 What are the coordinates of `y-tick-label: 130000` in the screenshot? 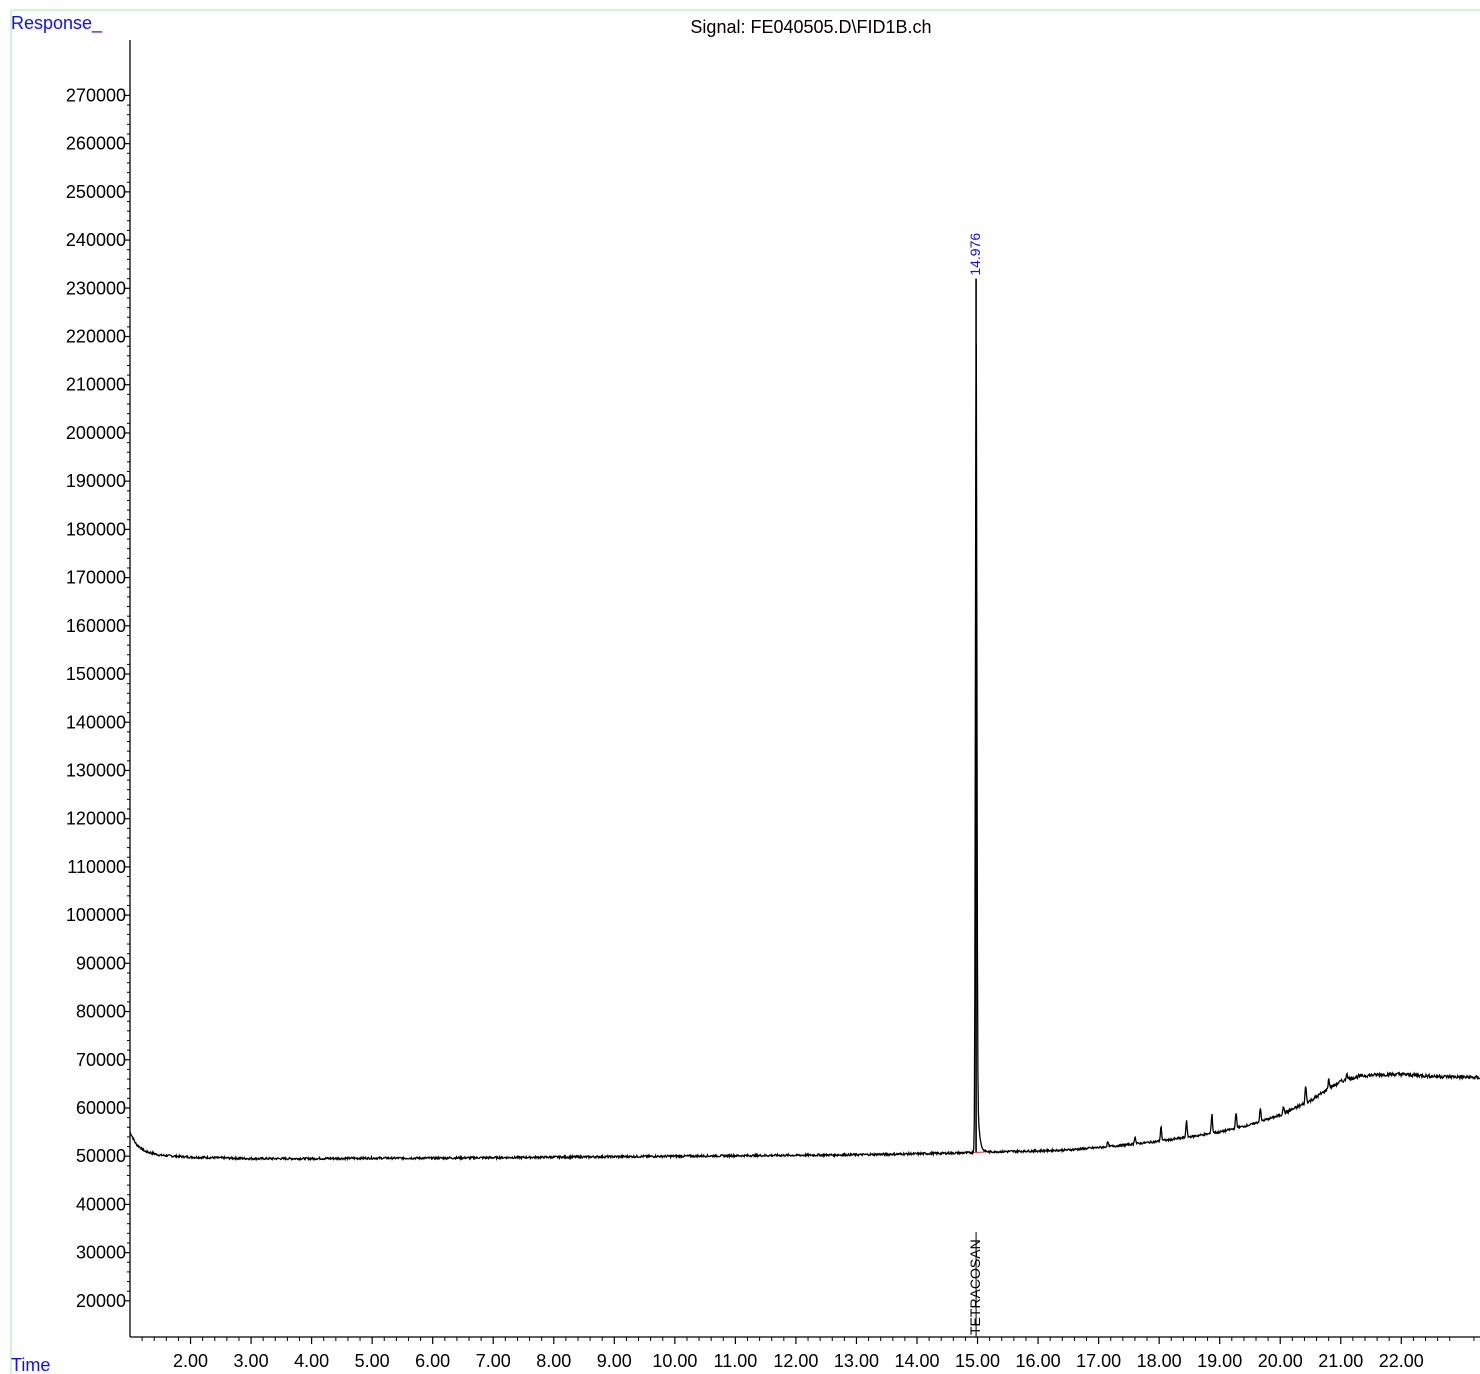 It's located at (96, 770).